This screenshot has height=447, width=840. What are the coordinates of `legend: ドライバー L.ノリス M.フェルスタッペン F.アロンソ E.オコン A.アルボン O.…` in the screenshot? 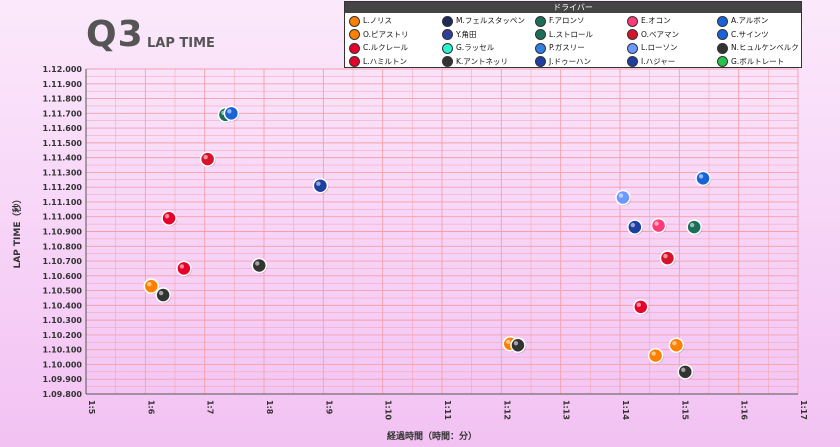 It's located at (573, 34).